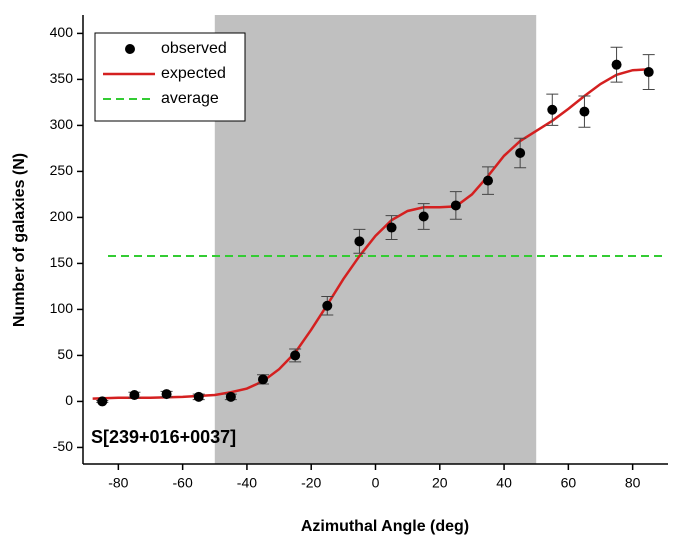 The height and width of the screenshot is (539, 673). What do you see at coordinates (311, 483) in the screenshot?
I see `x-tick-label: -20` at bounding box center [311, 483].